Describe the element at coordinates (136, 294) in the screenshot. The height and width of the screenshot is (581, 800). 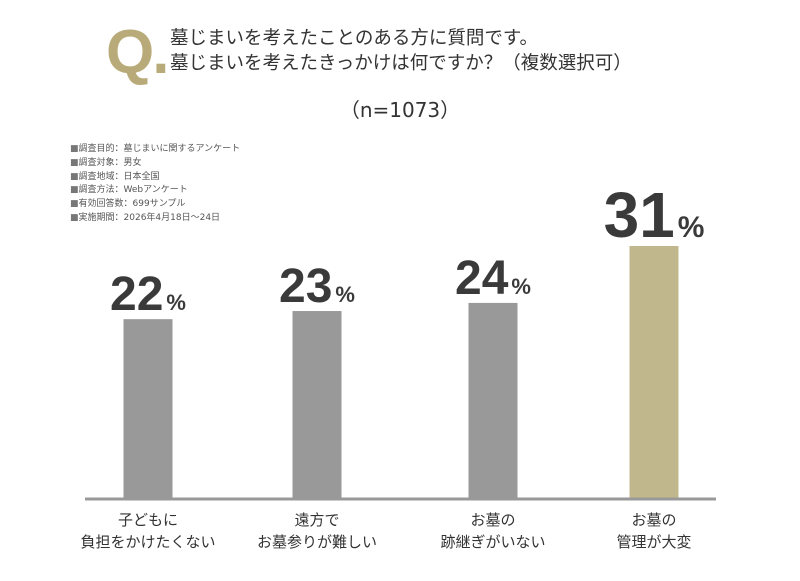
I see `value-number: 22` at that location.